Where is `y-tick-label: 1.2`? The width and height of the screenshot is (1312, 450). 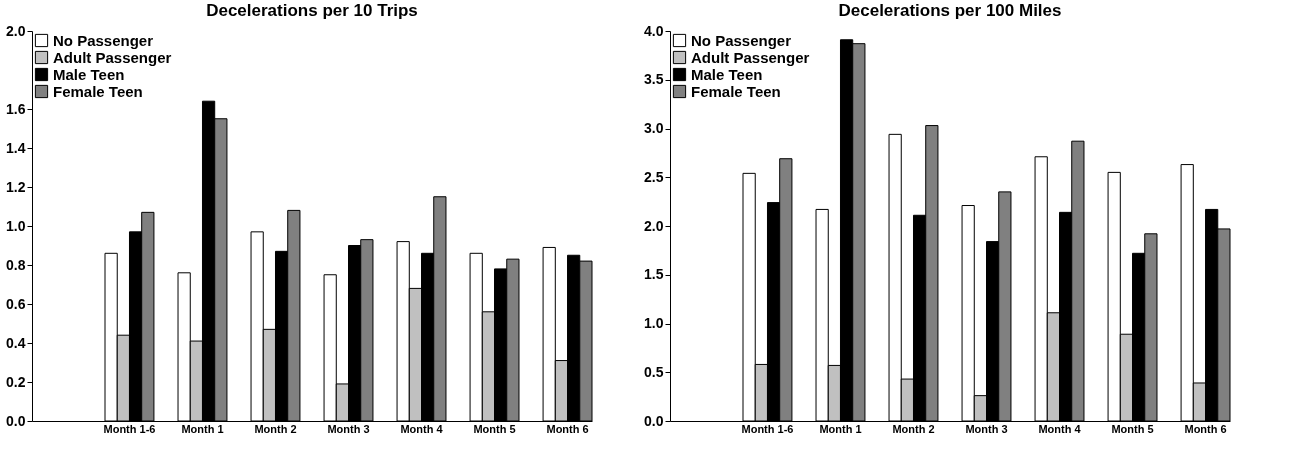 y-tick-label: 1.2 is located at coordinates (16, 186).